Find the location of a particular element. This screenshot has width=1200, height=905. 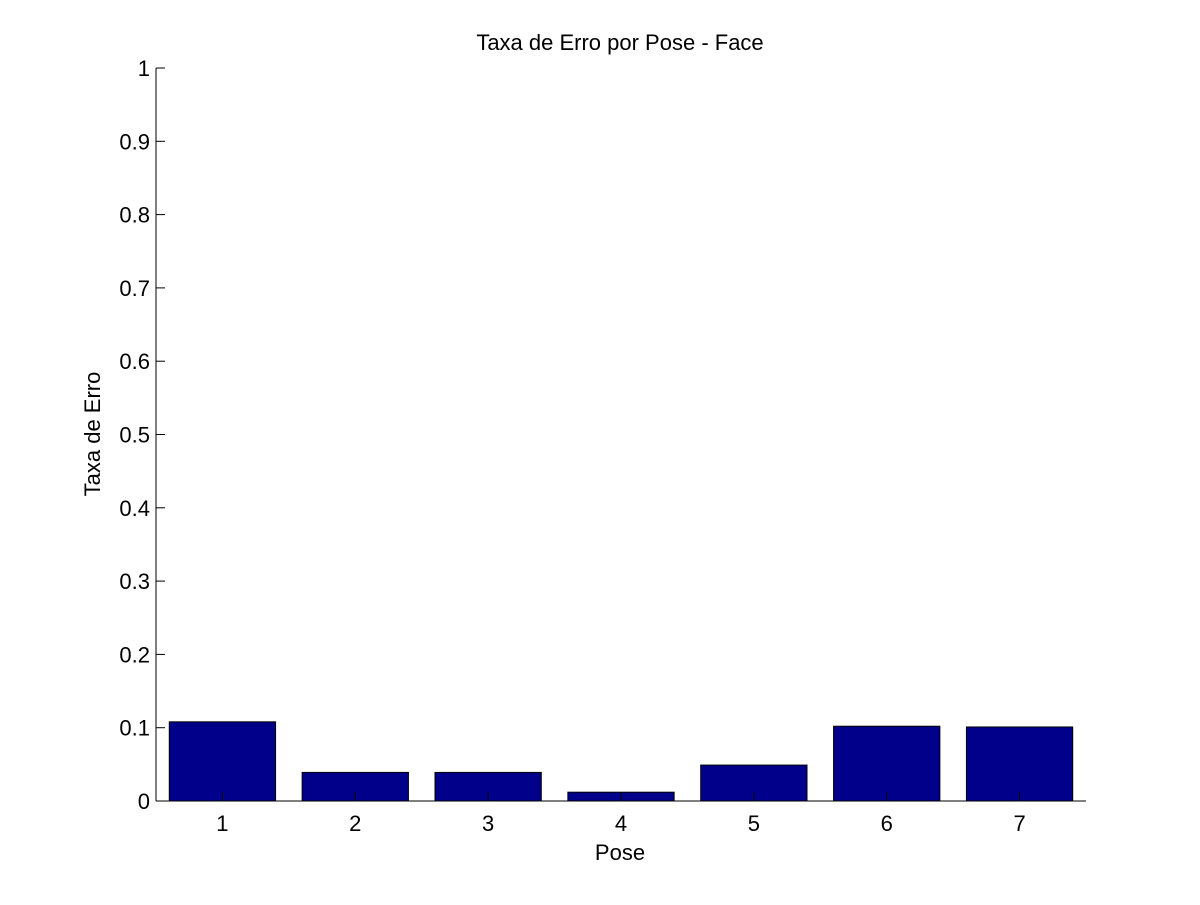

y-tick-label: 0.3 is located at coordinates (134, 581).